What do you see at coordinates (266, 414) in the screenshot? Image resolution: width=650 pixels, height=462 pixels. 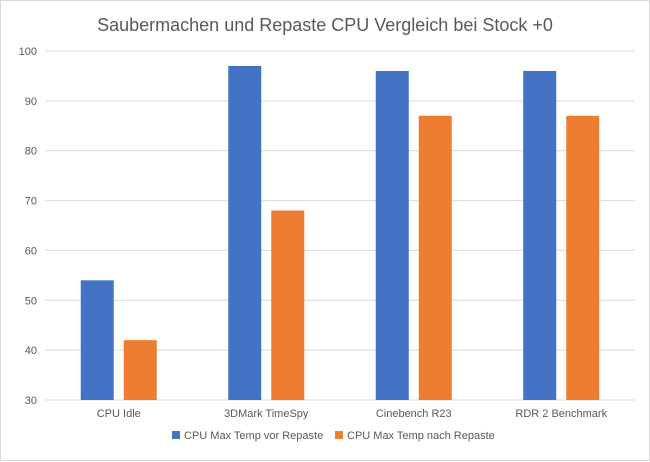 I see `x-tick-label: 3DMark TimeSpy` at bounding box center [266, 414].